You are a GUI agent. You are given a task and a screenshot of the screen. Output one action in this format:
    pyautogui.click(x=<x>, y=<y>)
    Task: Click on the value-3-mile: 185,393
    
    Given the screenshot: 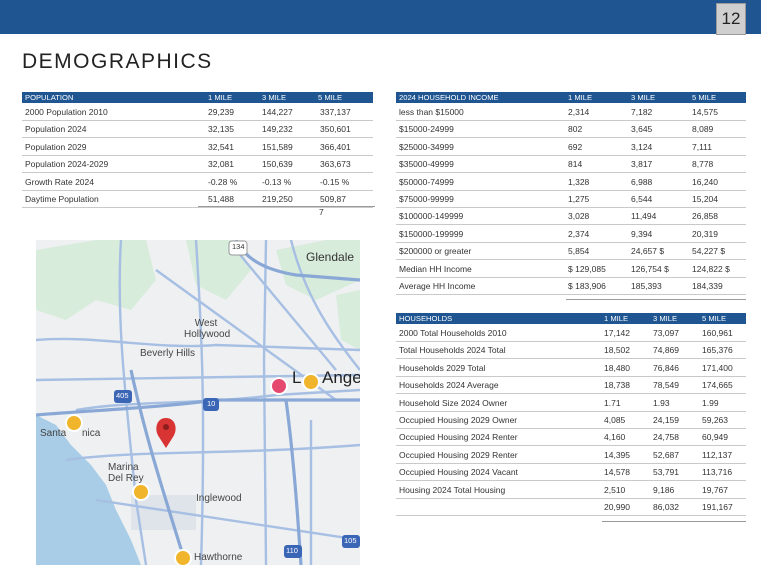 What is the action you would take?
    pyautogui.click(x=646, y=286)
    